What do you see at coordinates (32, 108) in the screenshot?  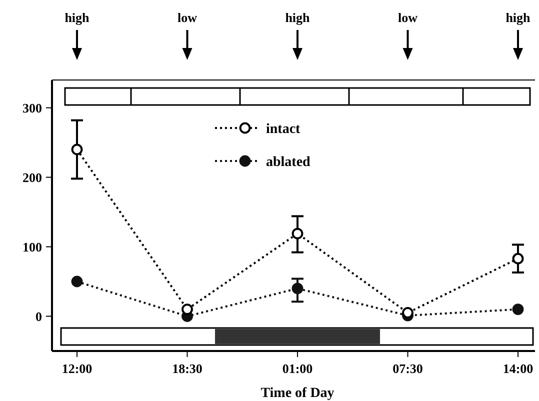 I see `y-tick-label: 300` at bounding box center [32, 108].